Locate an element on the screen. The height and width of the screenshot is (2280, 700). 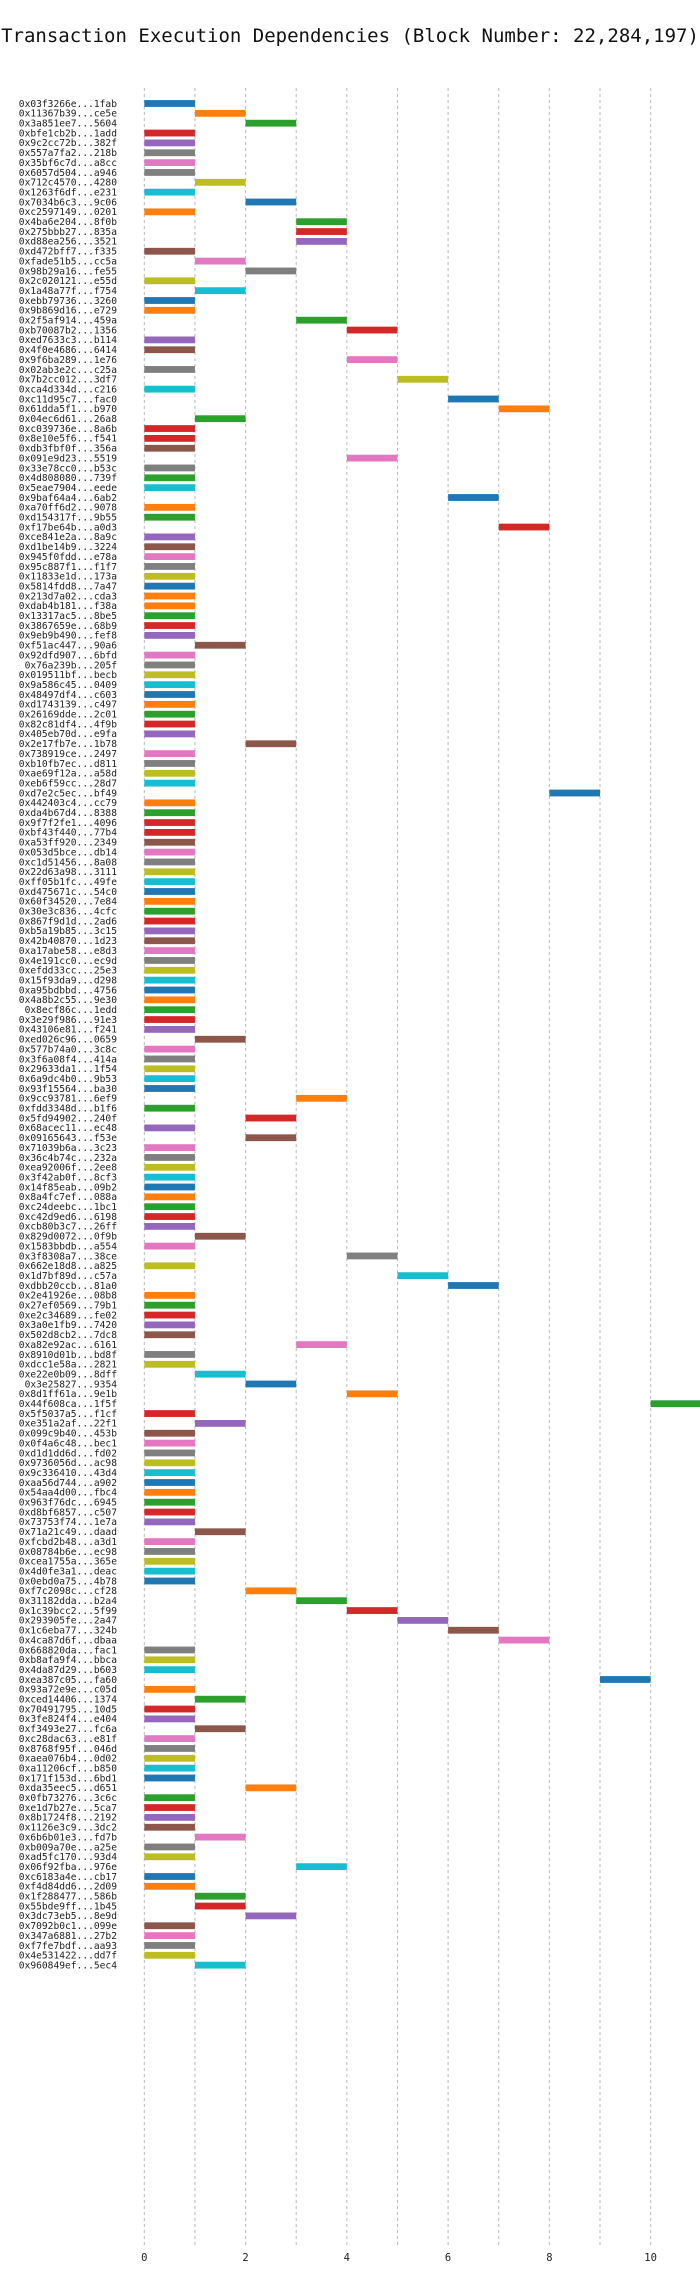
y-tick-label: 0xe22e0b09...8dff is located at coordinates (68, 1374).